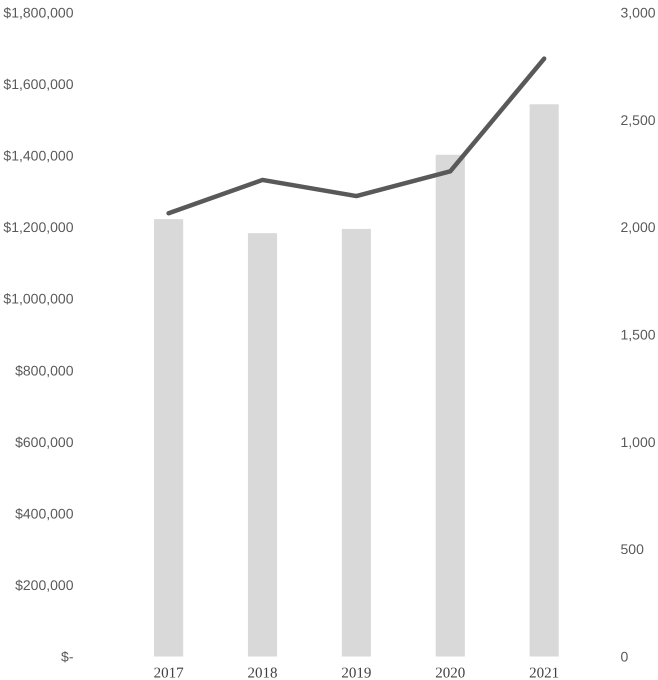 The height and width of the screenshot is (680, 658). I want to click on y2-tick-label: 1,500, so click(638, 334).